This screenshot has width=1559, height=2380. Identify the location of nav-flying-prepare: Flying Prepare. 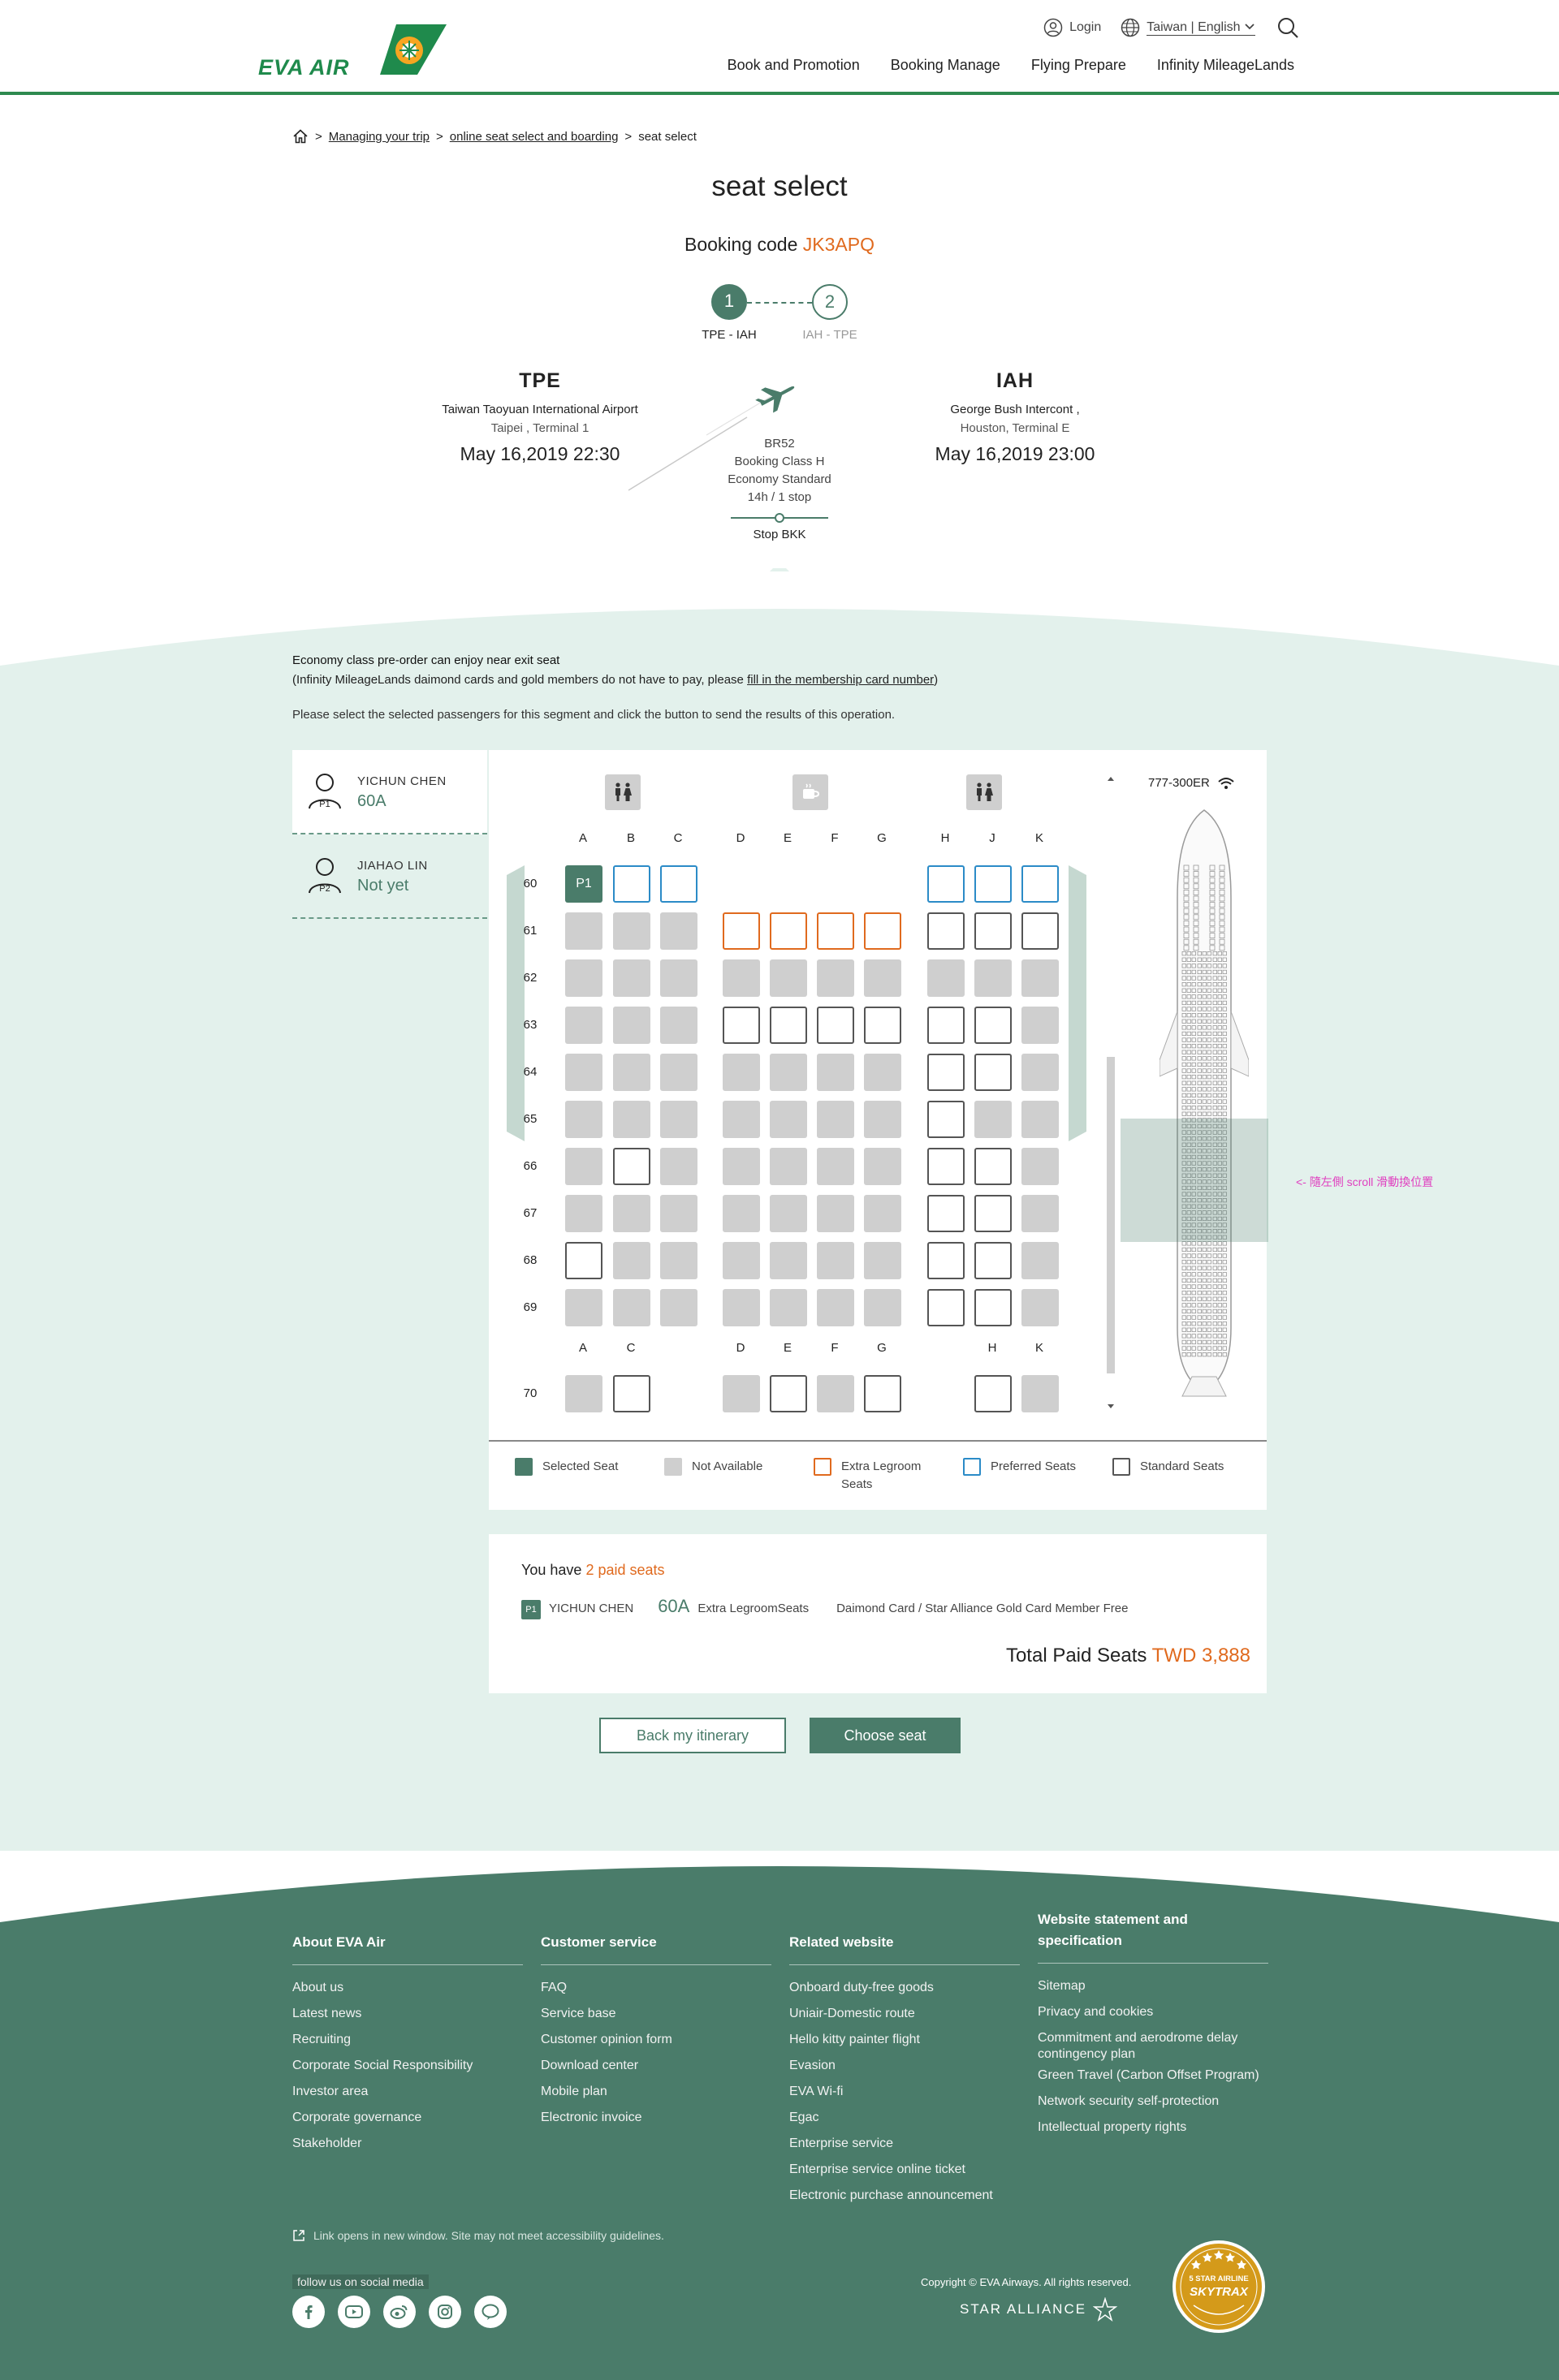
(1078, 65).